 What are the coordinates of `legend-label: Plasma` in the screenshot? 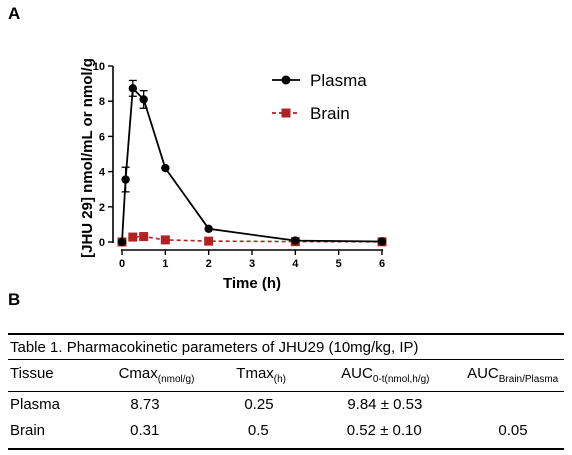 It's located at (338, 80).